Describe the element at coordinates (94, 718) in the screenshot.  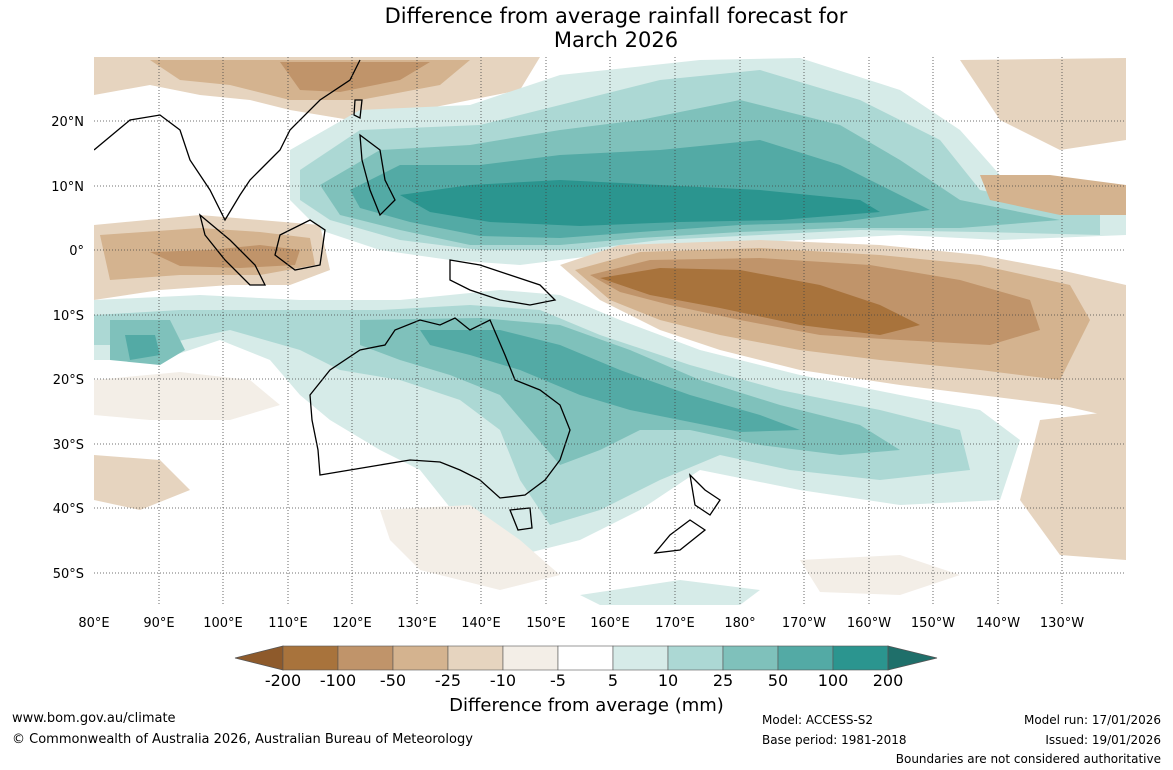
I see `footer-url: www.bom.gov.au/climate` at that location.